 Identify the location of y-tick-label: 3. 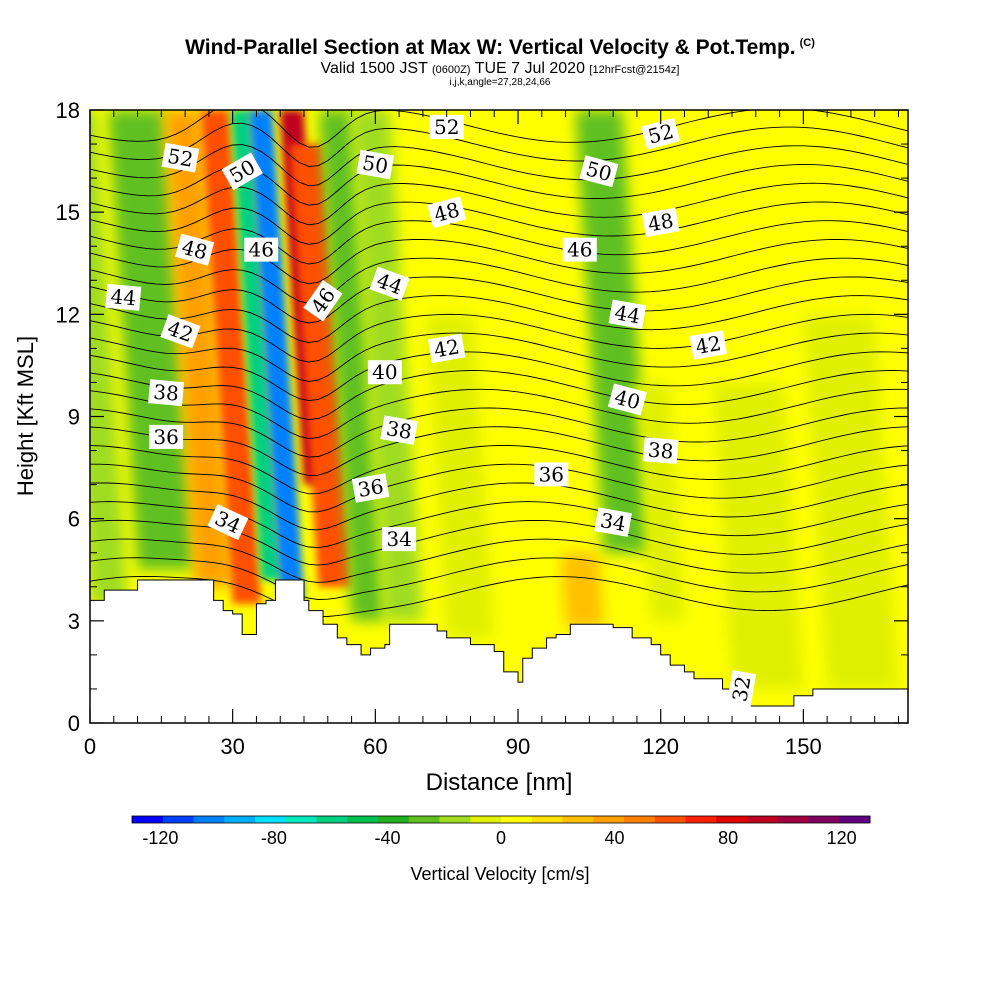
(74, 621).